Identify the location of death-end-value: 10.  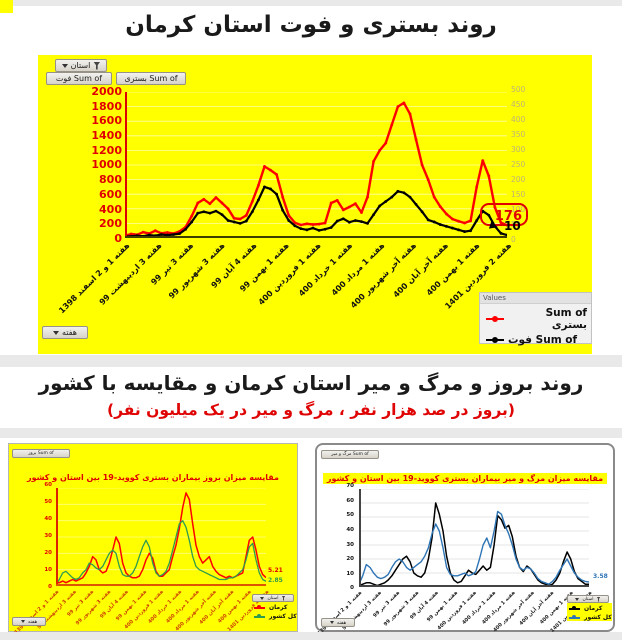
(512, 226).